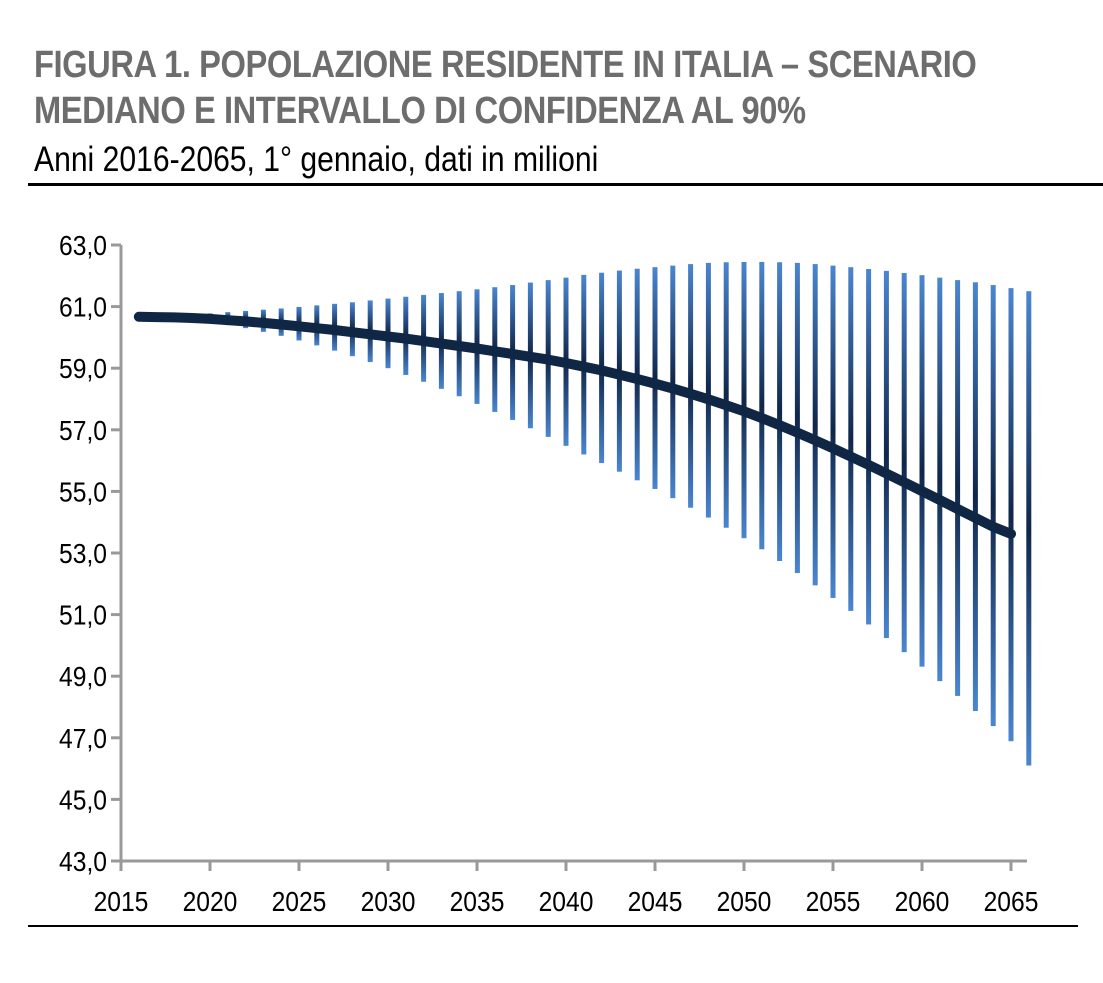 Image resolution: width=1103 pixels, height=983 pixels. I want to click on x-tick-label: 2040, so click(566, 902).